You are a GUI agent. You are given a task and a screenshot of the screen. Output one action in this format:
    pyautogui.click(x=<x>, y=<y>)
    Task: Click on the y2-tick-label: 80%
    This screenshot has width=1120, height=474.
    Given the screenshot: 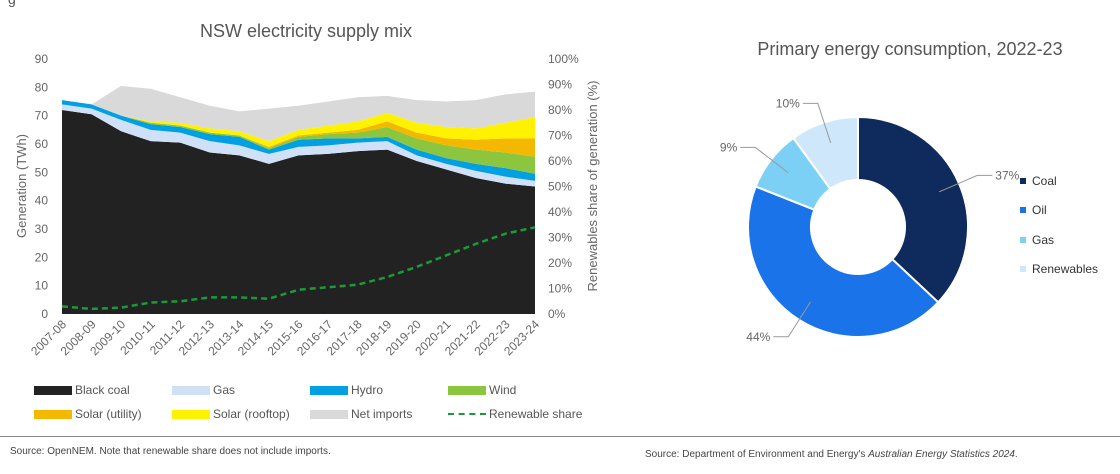 What is the action you would take?
    pyautogui.click(x=560, y=110)
    